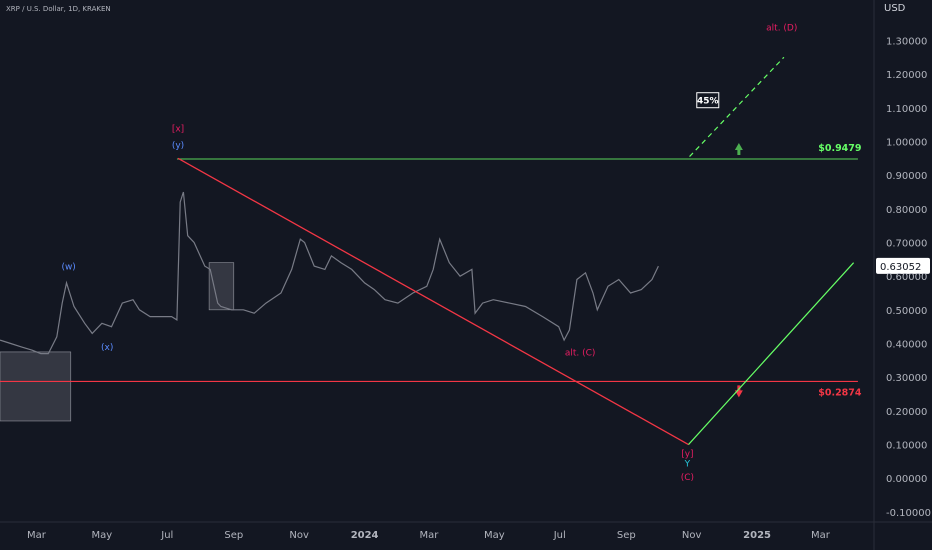 This screenshot has height=550, width=932. I want to click on y-tick-label: 0.00000, so click(906, 479).